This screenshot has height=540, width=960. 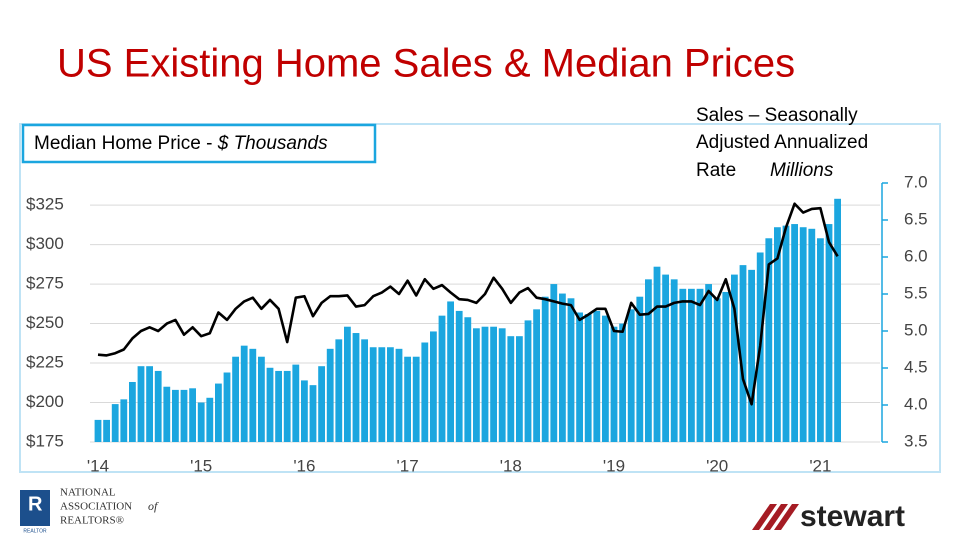 What do you see at coordinates (916, 255) in the screenshot?
I see `y2-tick-label: 6.0` at bounding box center [916, 255].